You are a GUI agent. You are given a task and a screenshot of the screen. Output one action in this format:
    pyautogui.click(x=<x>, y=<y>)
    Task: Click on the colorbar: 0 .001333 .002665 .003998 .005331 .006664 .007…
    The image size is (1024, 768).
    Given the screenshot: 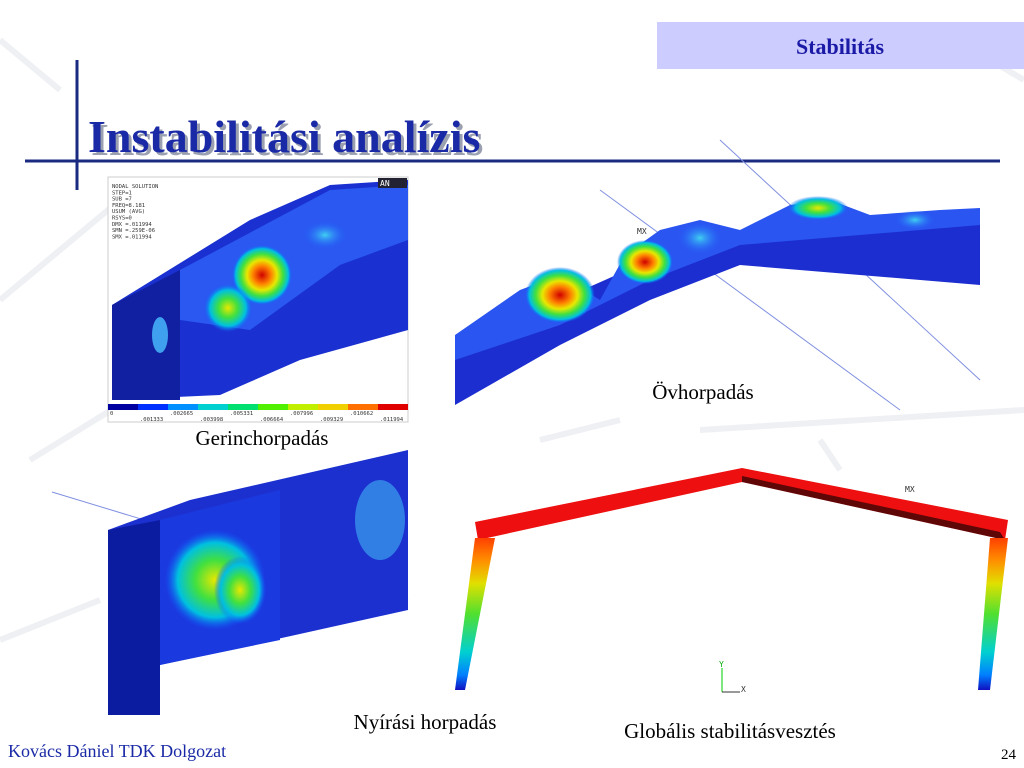 What is the action you would take?
    pyautogui.click(x=258, y=413)
    